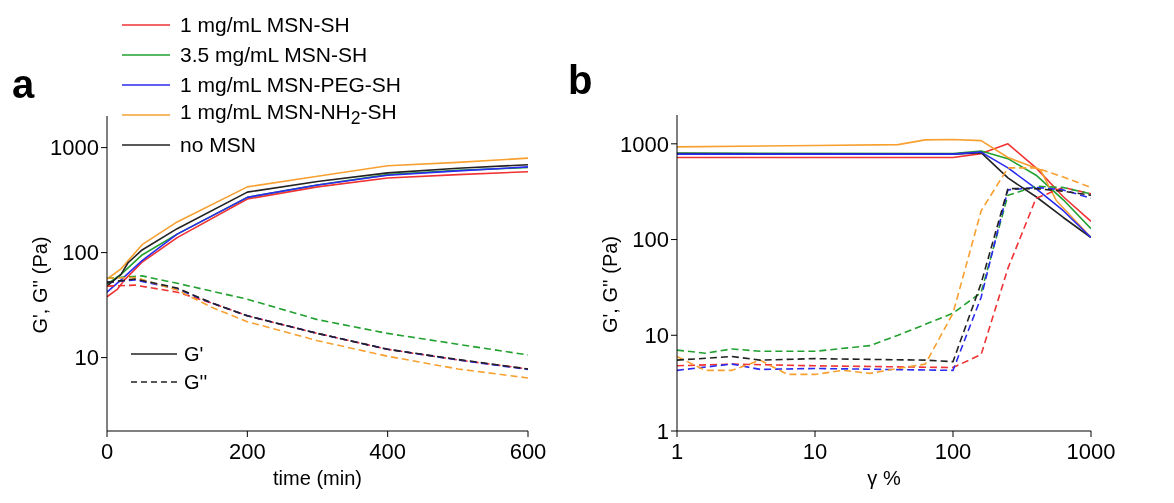  I want to click on x-tick-label: 200, so click(247, 451).